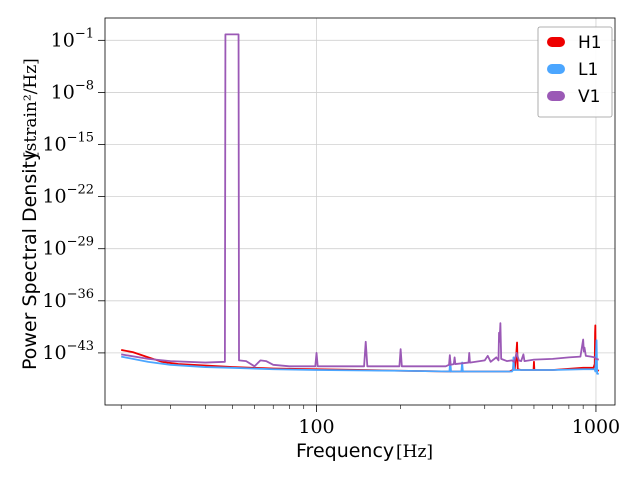  I want to click on y-tick-exponent: −29, so click(80, 242).